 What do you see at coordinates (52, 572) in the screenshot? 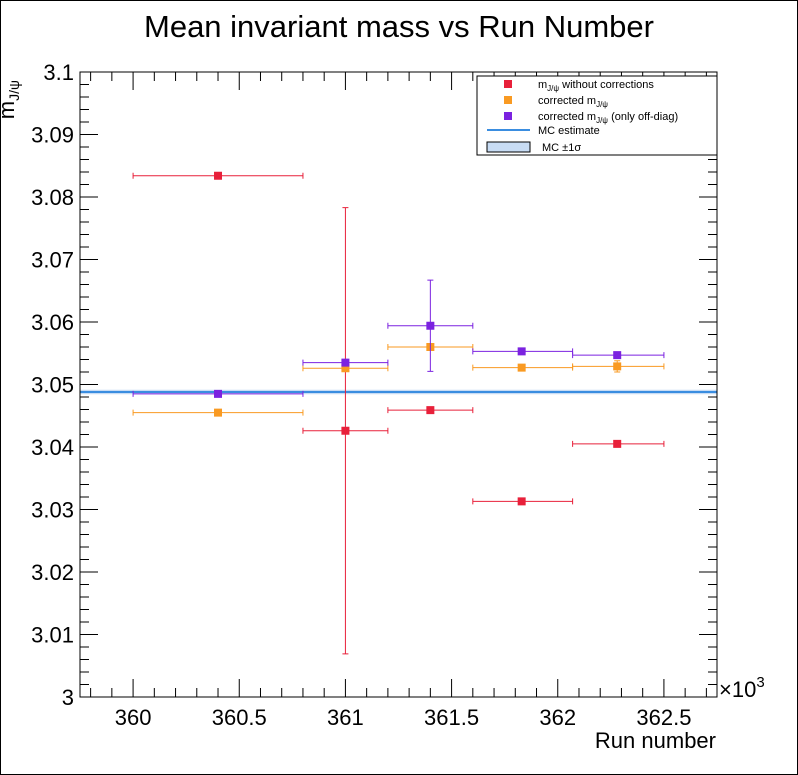
I see `y-tick-label: 3.02` at bounding box center [52, 572].